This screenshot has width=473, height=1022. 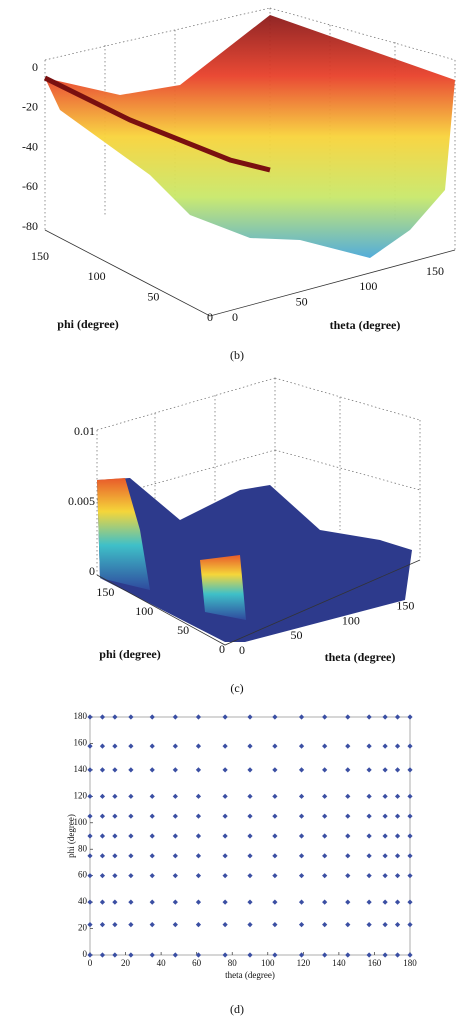 I want to click on z-tick-label: 0, so click(x=35, y=67).